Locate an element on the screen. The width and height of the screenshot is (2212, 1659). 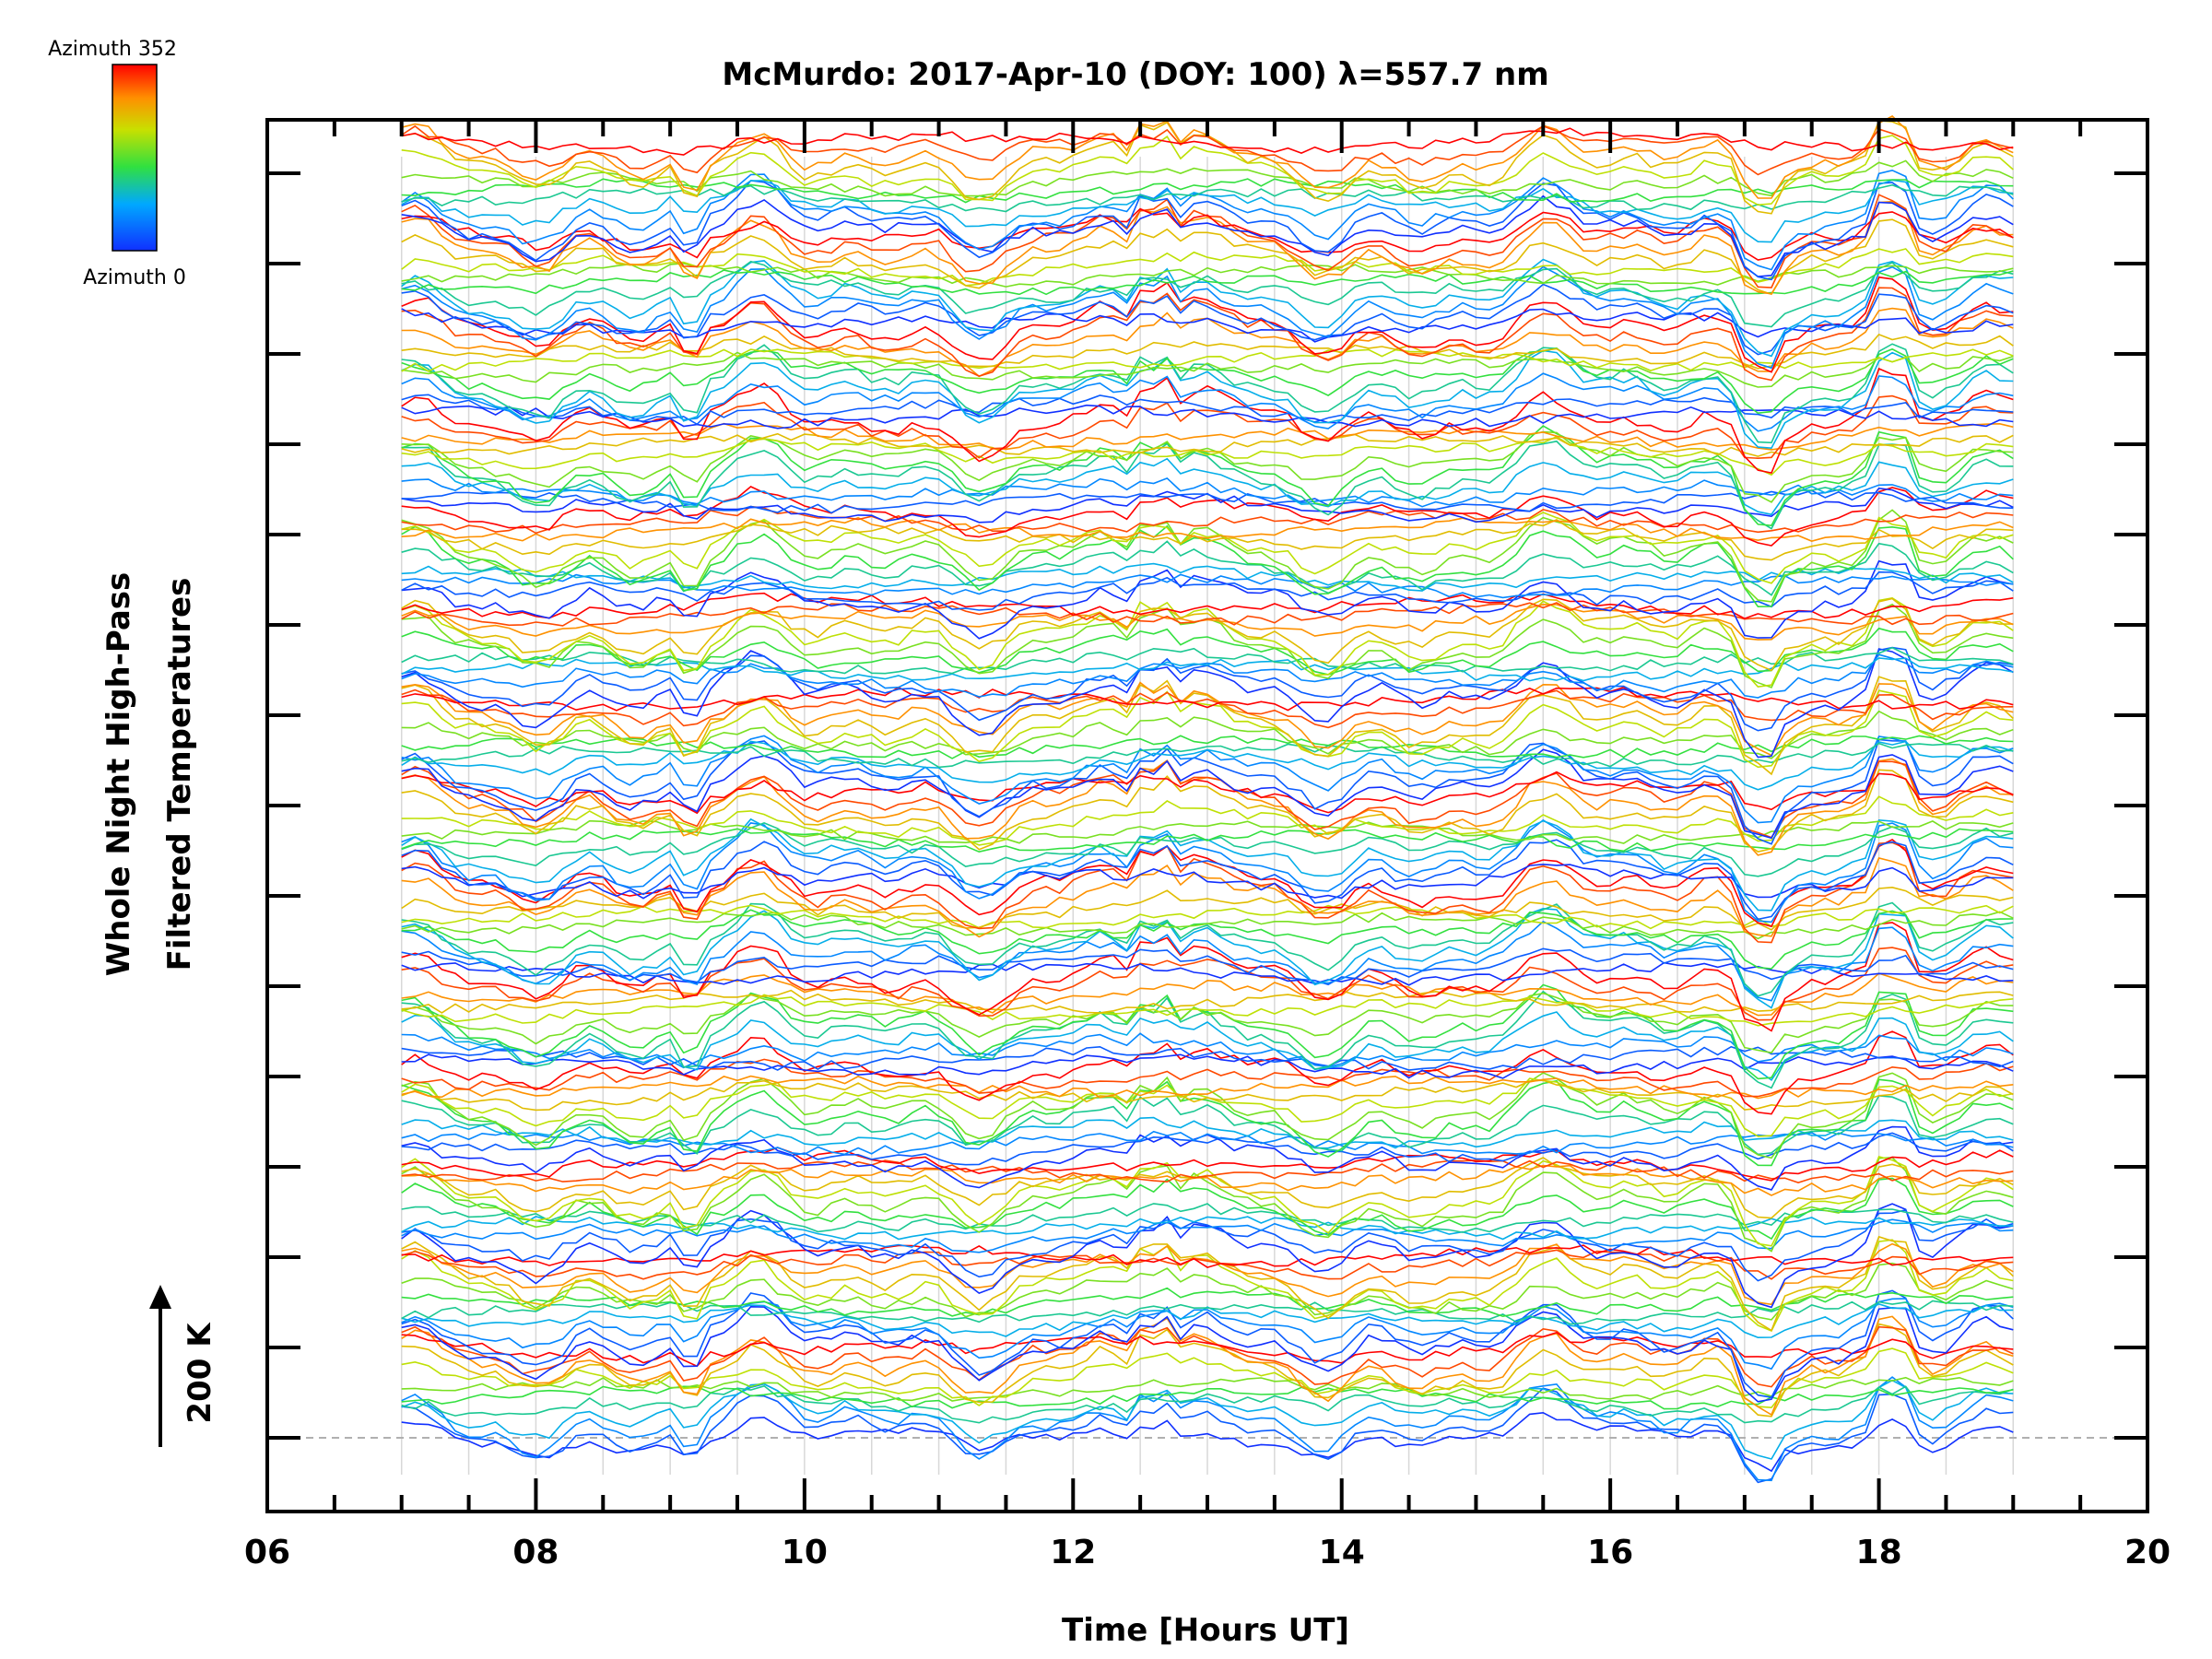
x-tick-label: 10 is located at coordinates (805, 1552).